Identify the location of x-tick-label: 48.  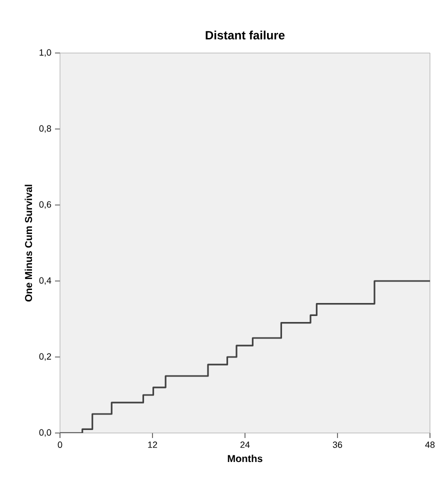
(430, 445).